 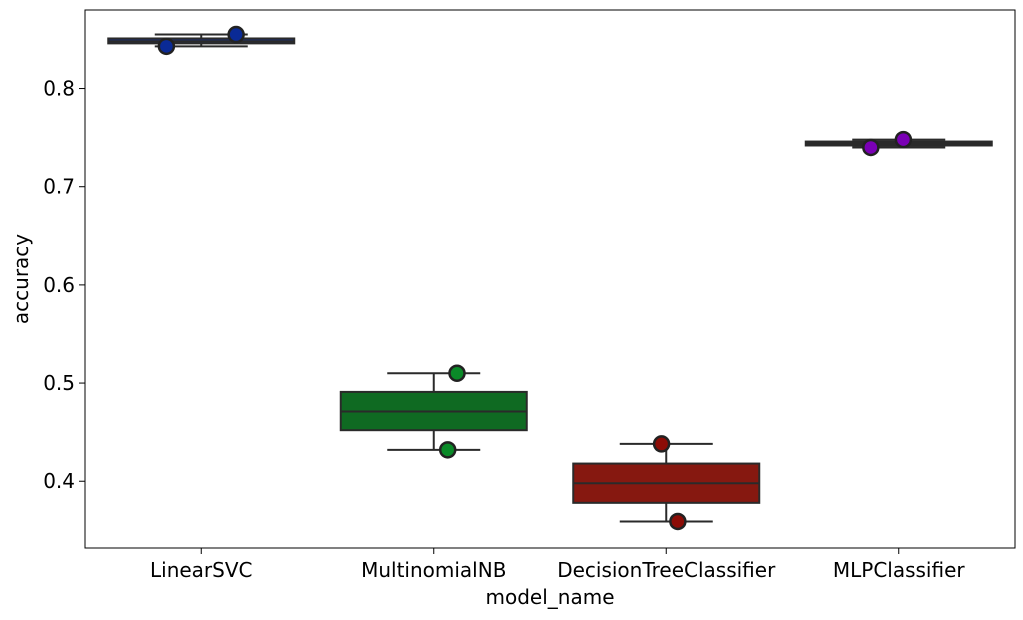 I want to click on x-tick-label: LinearSVC, so click(x=201, y=570).